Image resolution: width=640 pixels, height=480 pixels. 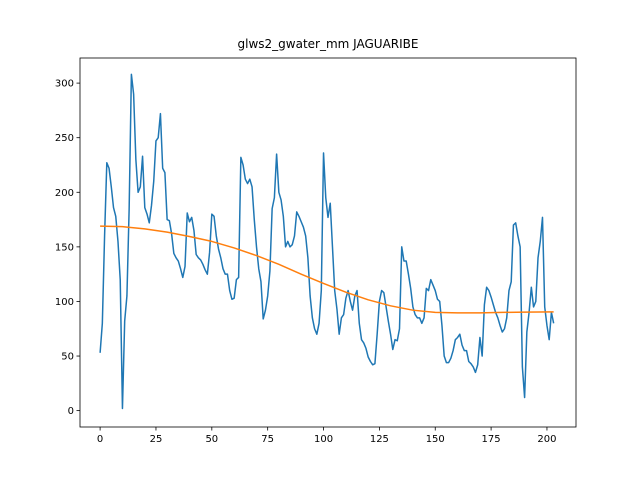 What do you see at coordinates (379, 439) in the screenshot?
I see `x-tick-label: 125` at bounding box center [379, 439].